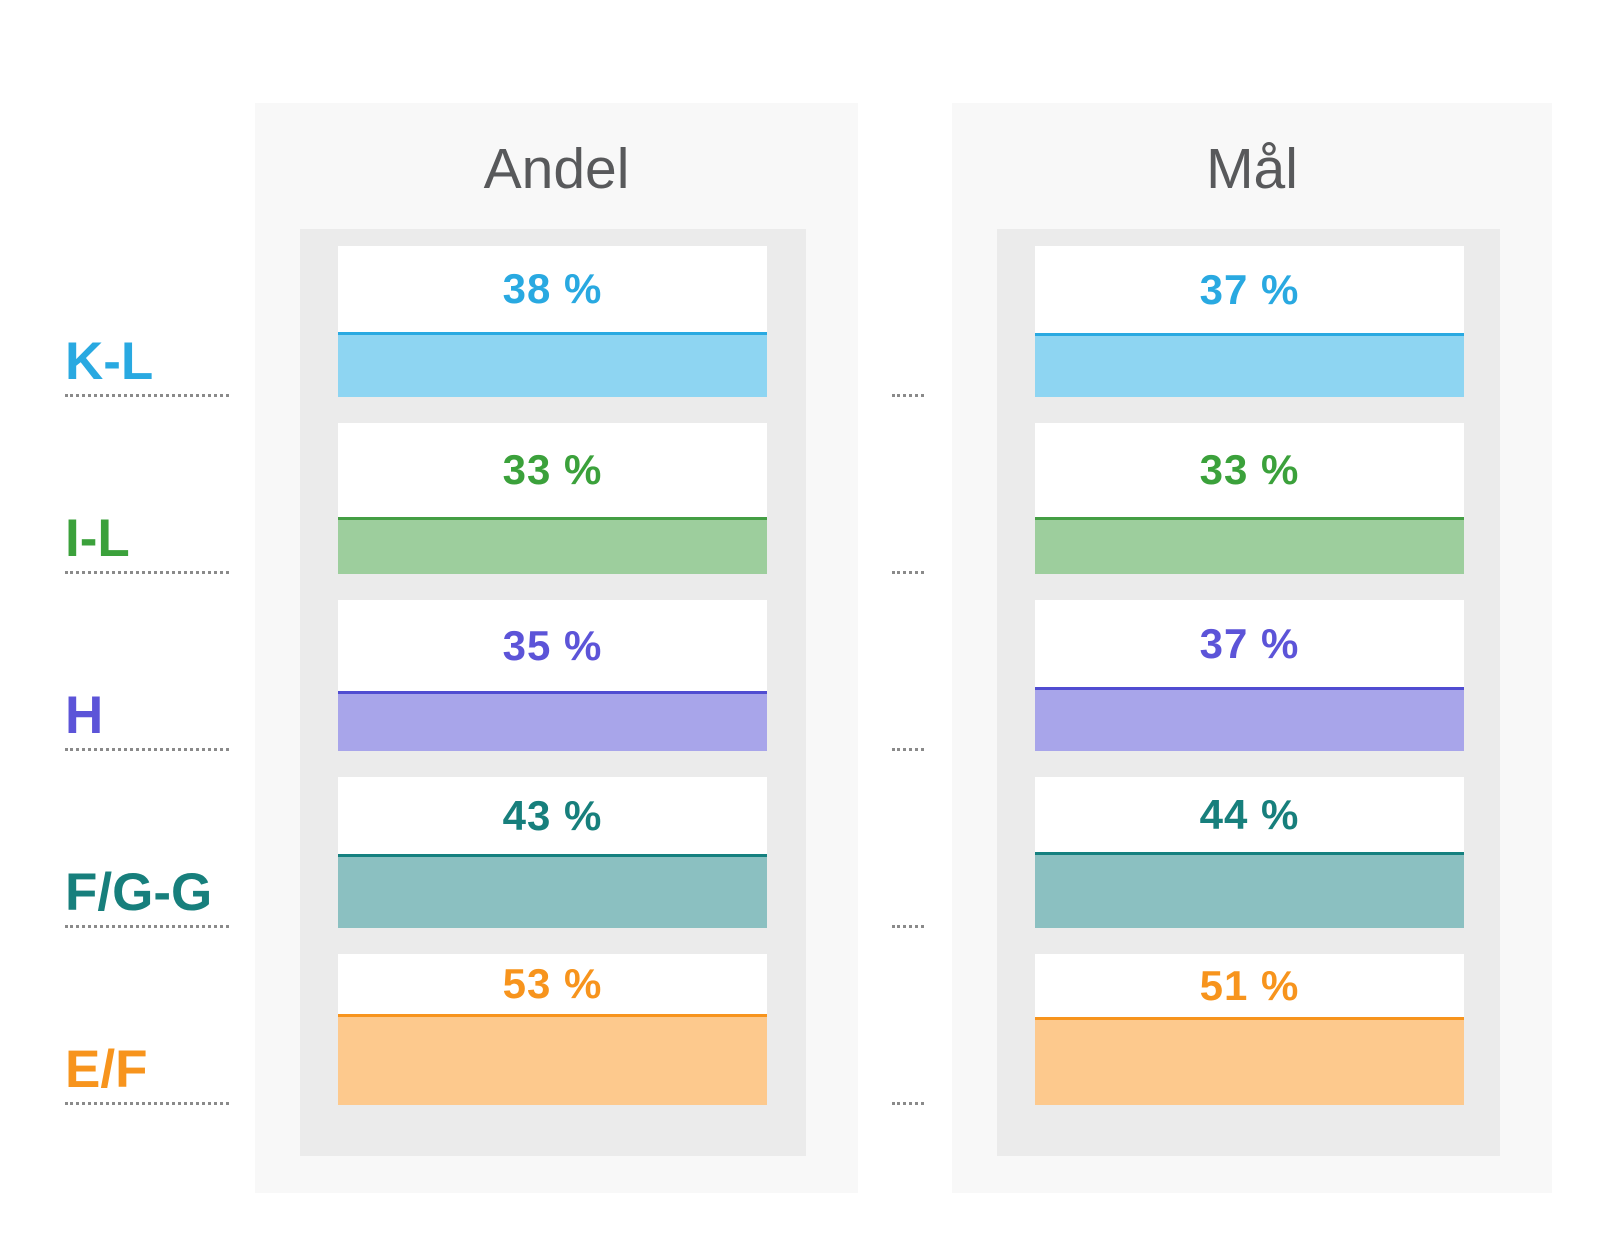 The width and height of the screenshot is (1600, 1260). I want to click on category-label-e-f: E/F, so click(147, 1063).